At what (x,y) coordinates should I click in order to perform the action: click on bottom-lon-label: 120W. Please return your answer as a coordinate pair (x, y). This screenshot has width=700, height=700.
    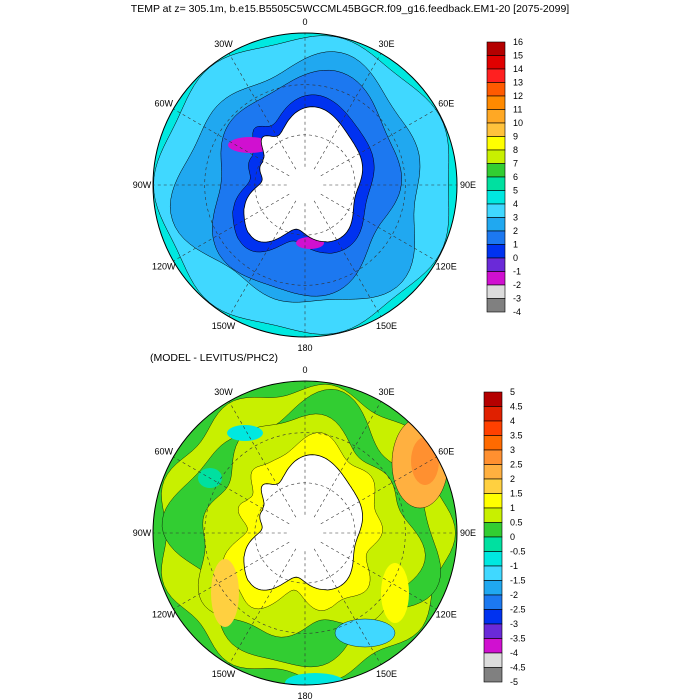
    Looking at the image, I should click on (164, 615).